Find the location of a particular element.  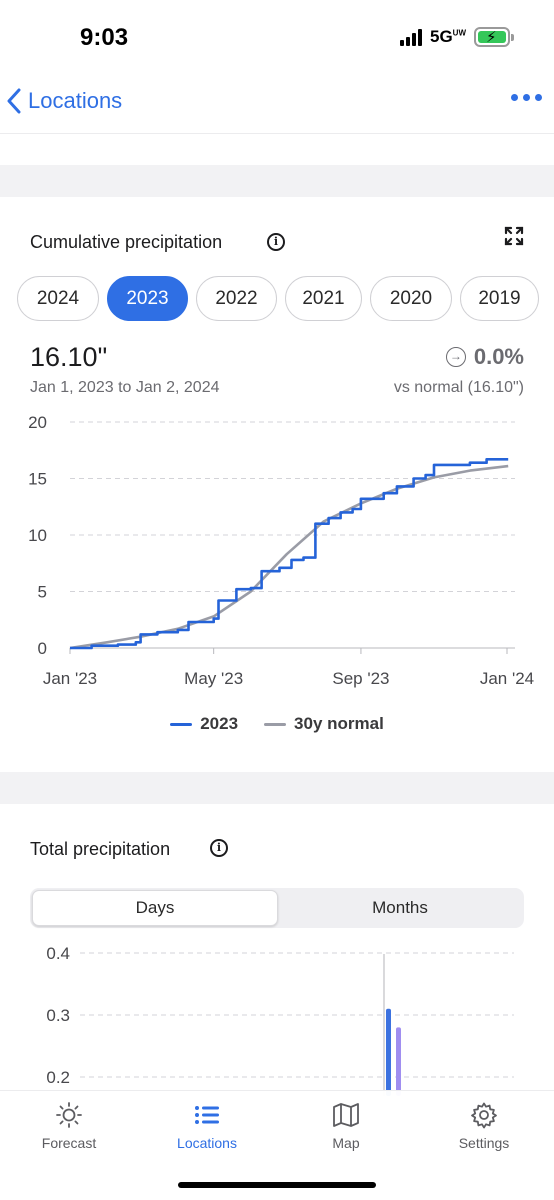

date-range: Jan 1, 2023 to Jan 2, 2024 is located at coordinates (125, 387).